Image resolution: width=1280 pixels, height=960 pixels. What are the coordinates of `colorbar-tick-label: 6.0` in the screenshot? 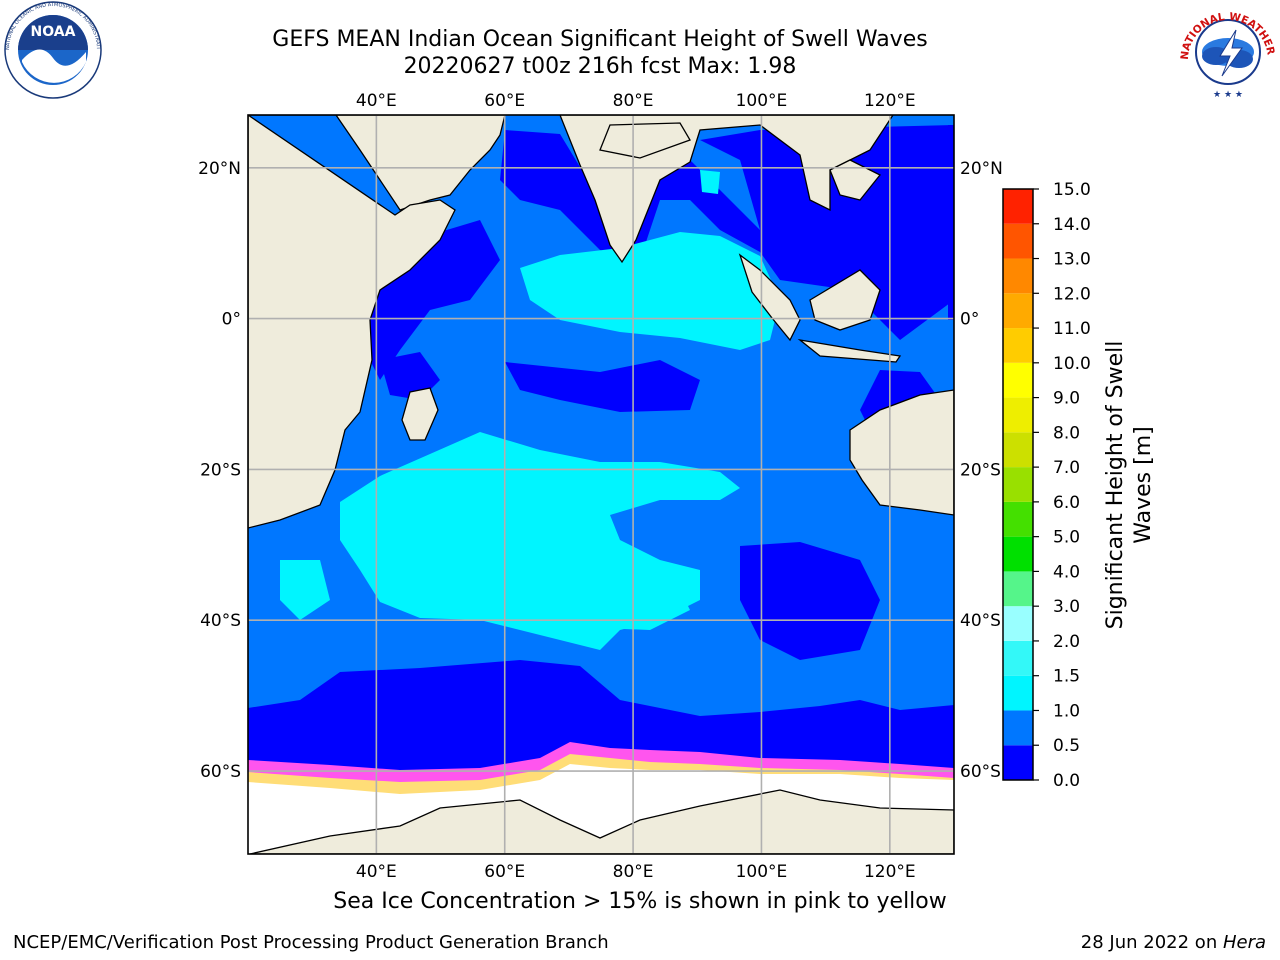 It's located at (1066, 503).